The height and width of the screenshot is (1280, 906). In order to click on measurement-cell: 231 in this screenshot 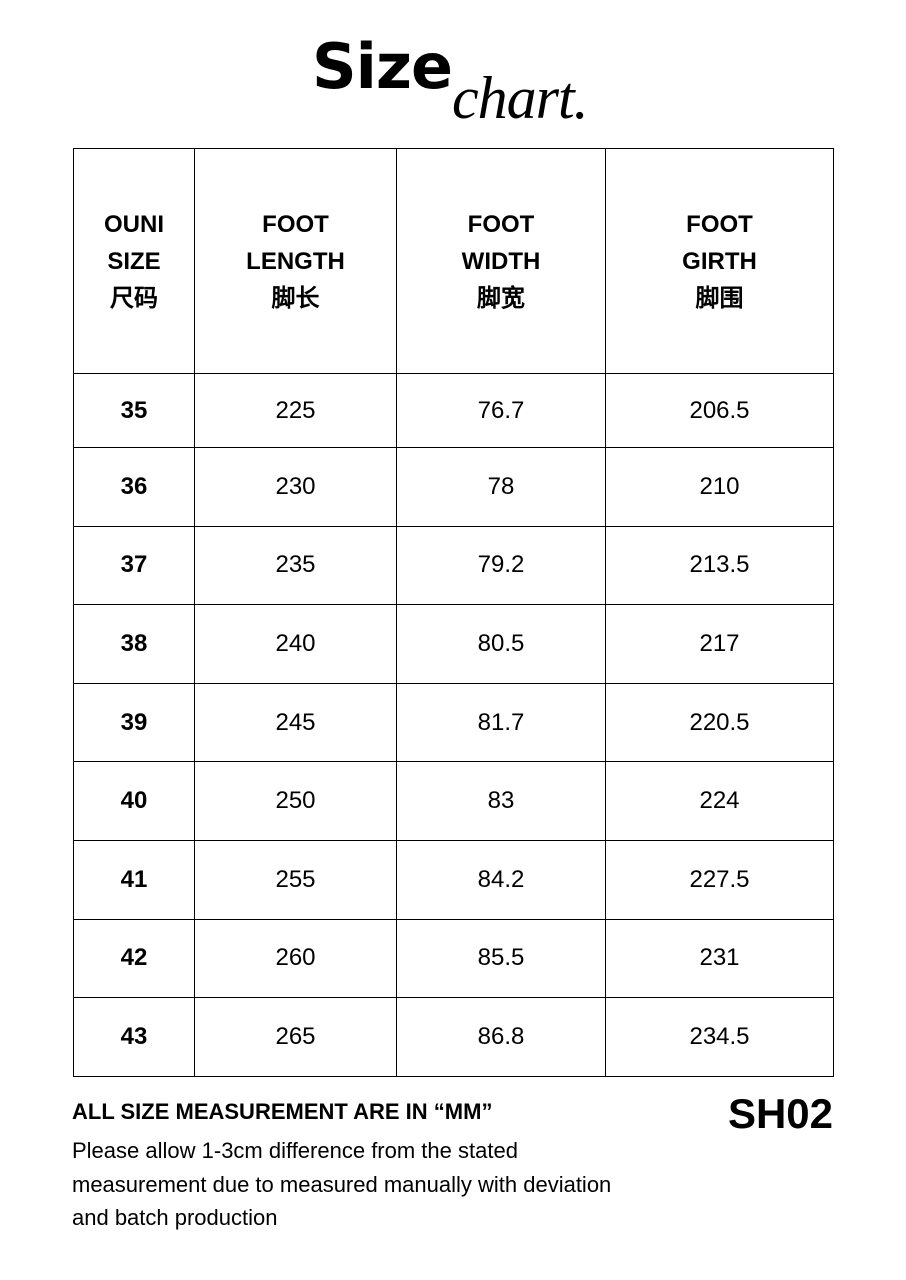, I will do `click(719, 958)`.